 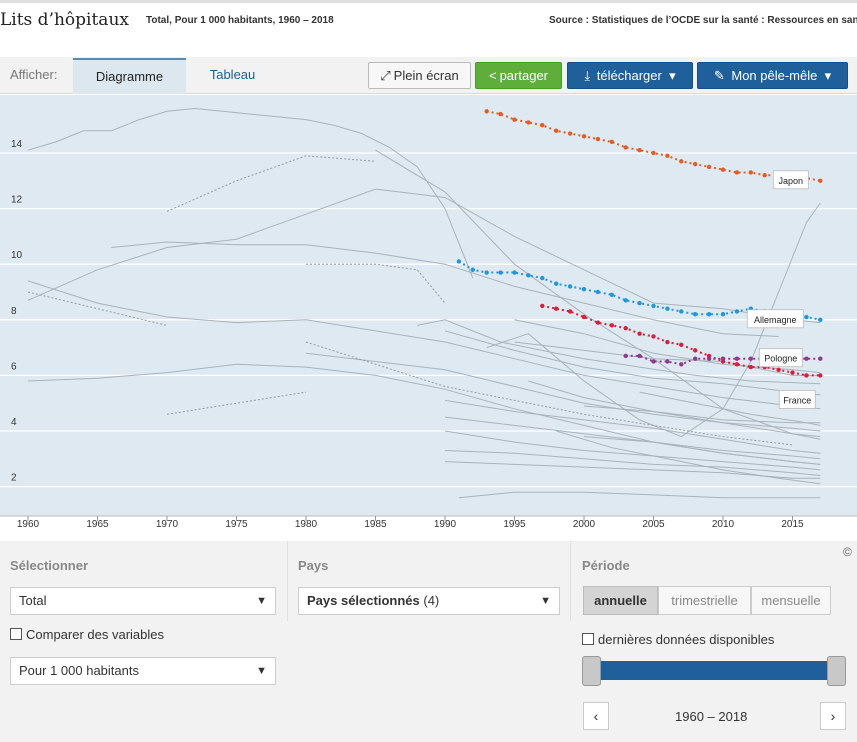 I want to click on caret-down-icon: ▾, so click(x=826, y=75).